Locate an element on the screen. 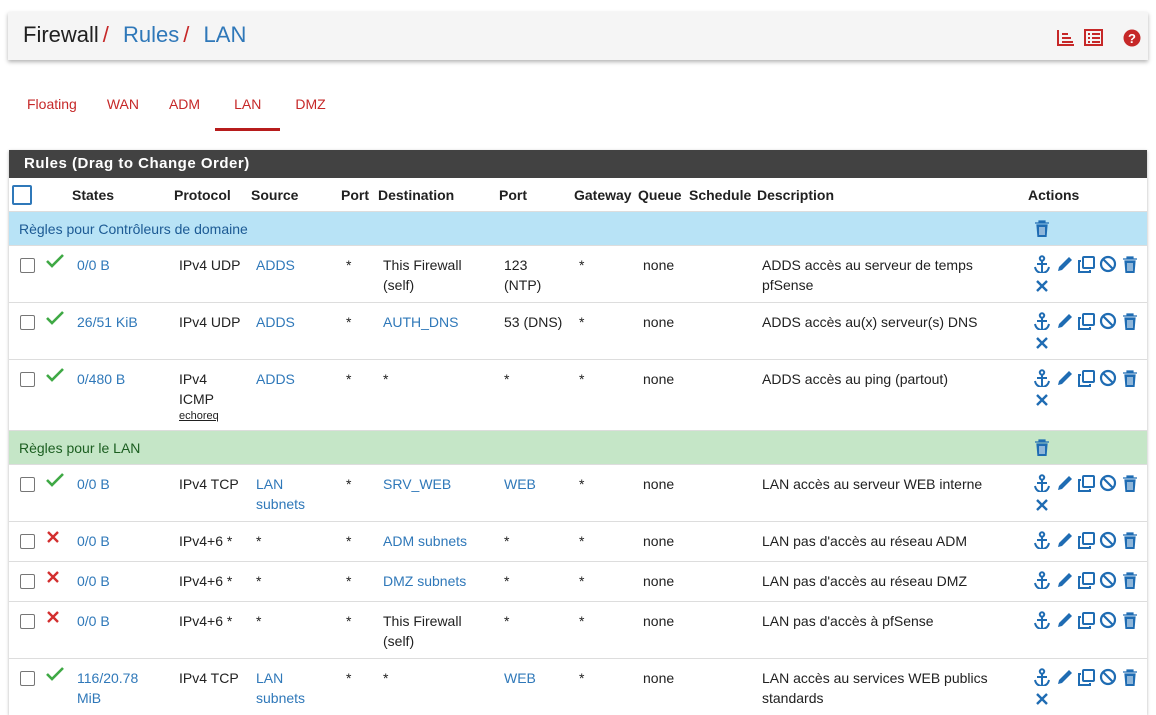 Image resolution: width=1156 pixels, height=715 pixels. destination: ADM subnets is located at coordinates (433, 541).